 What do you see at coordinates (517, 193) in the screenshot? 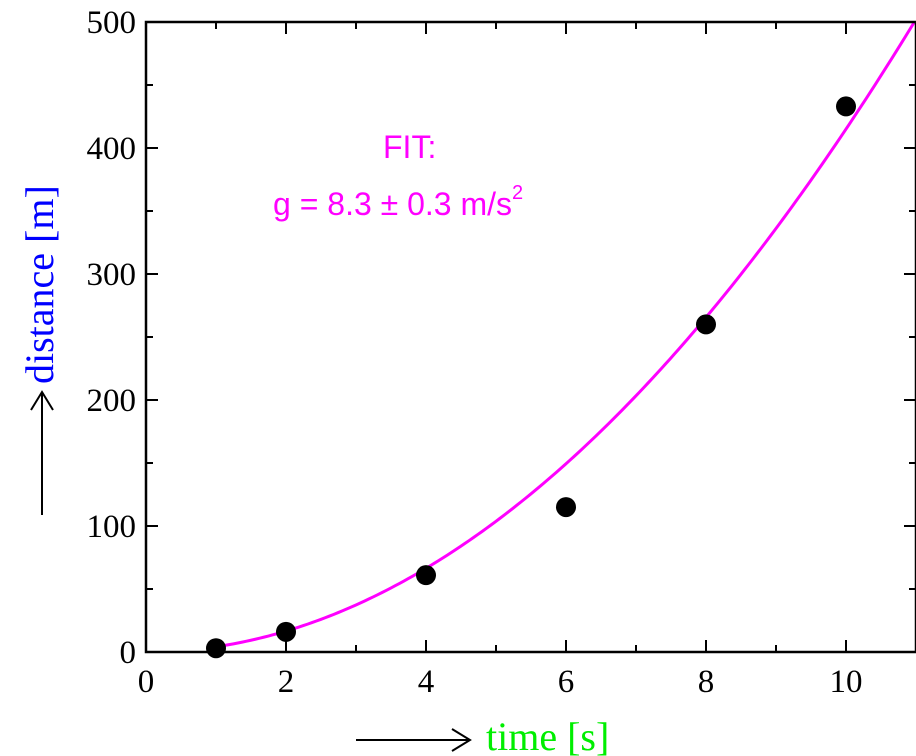
I see `fit-annotation-exponent: 2` at bounding box center [517, 193].